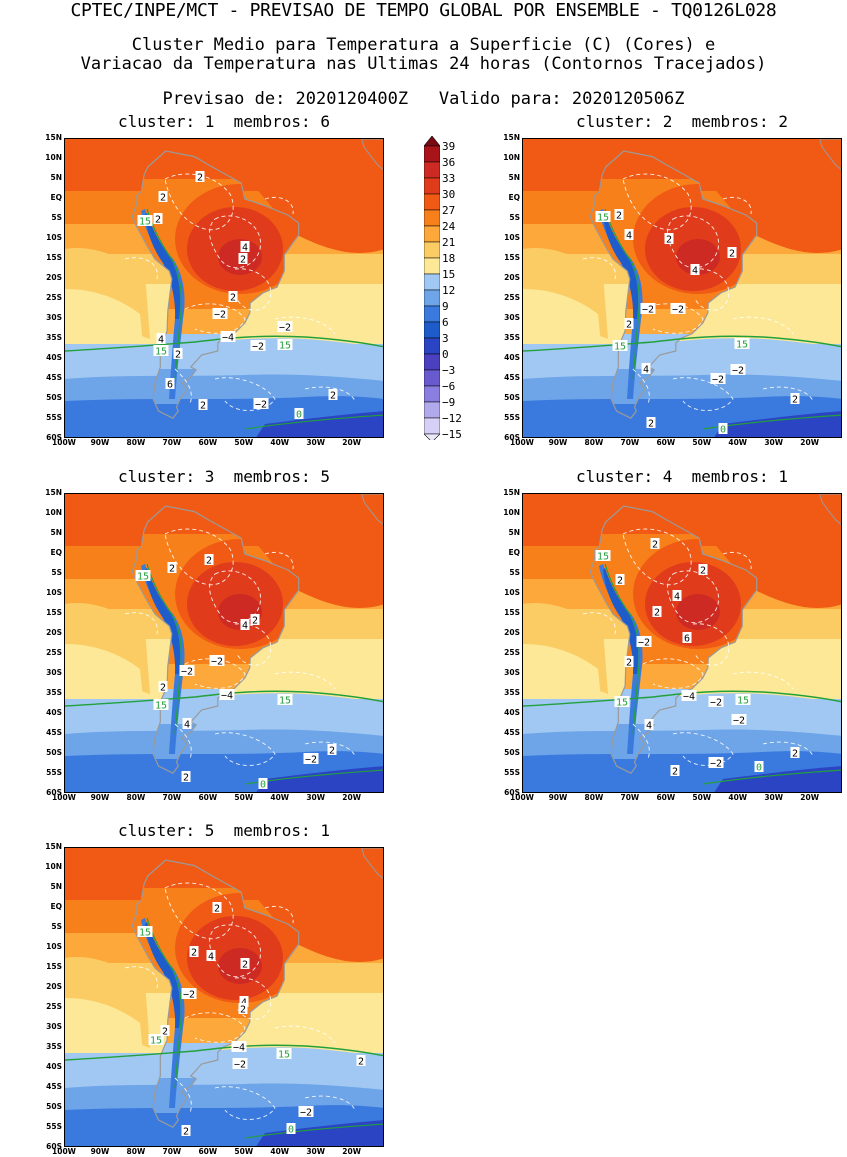  Describe the element at coordinates (830, 509) in the screenshot. I see `africa-coastline` at that location.